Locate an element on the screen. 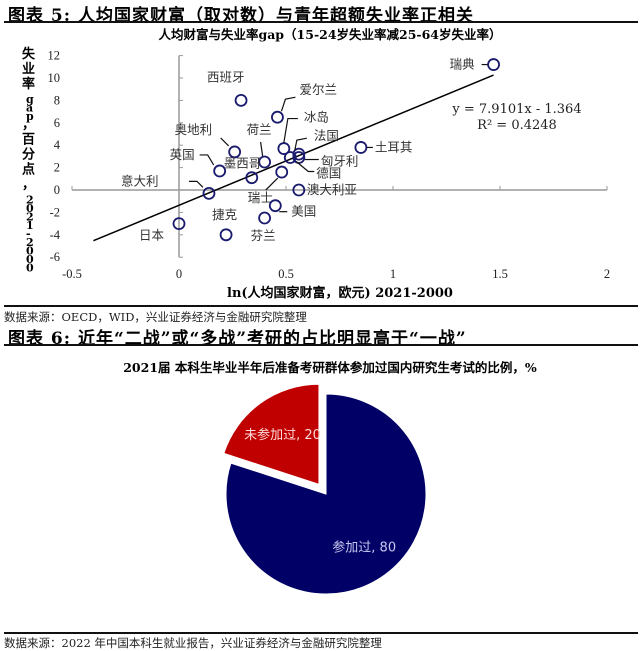 The height and width of the screenshot is (651, 640). figure6-source: 数据来源：2022 年中国本科生就业报告，兴业证券经济与金融研究院整理 is located at coordinates (193, 643).